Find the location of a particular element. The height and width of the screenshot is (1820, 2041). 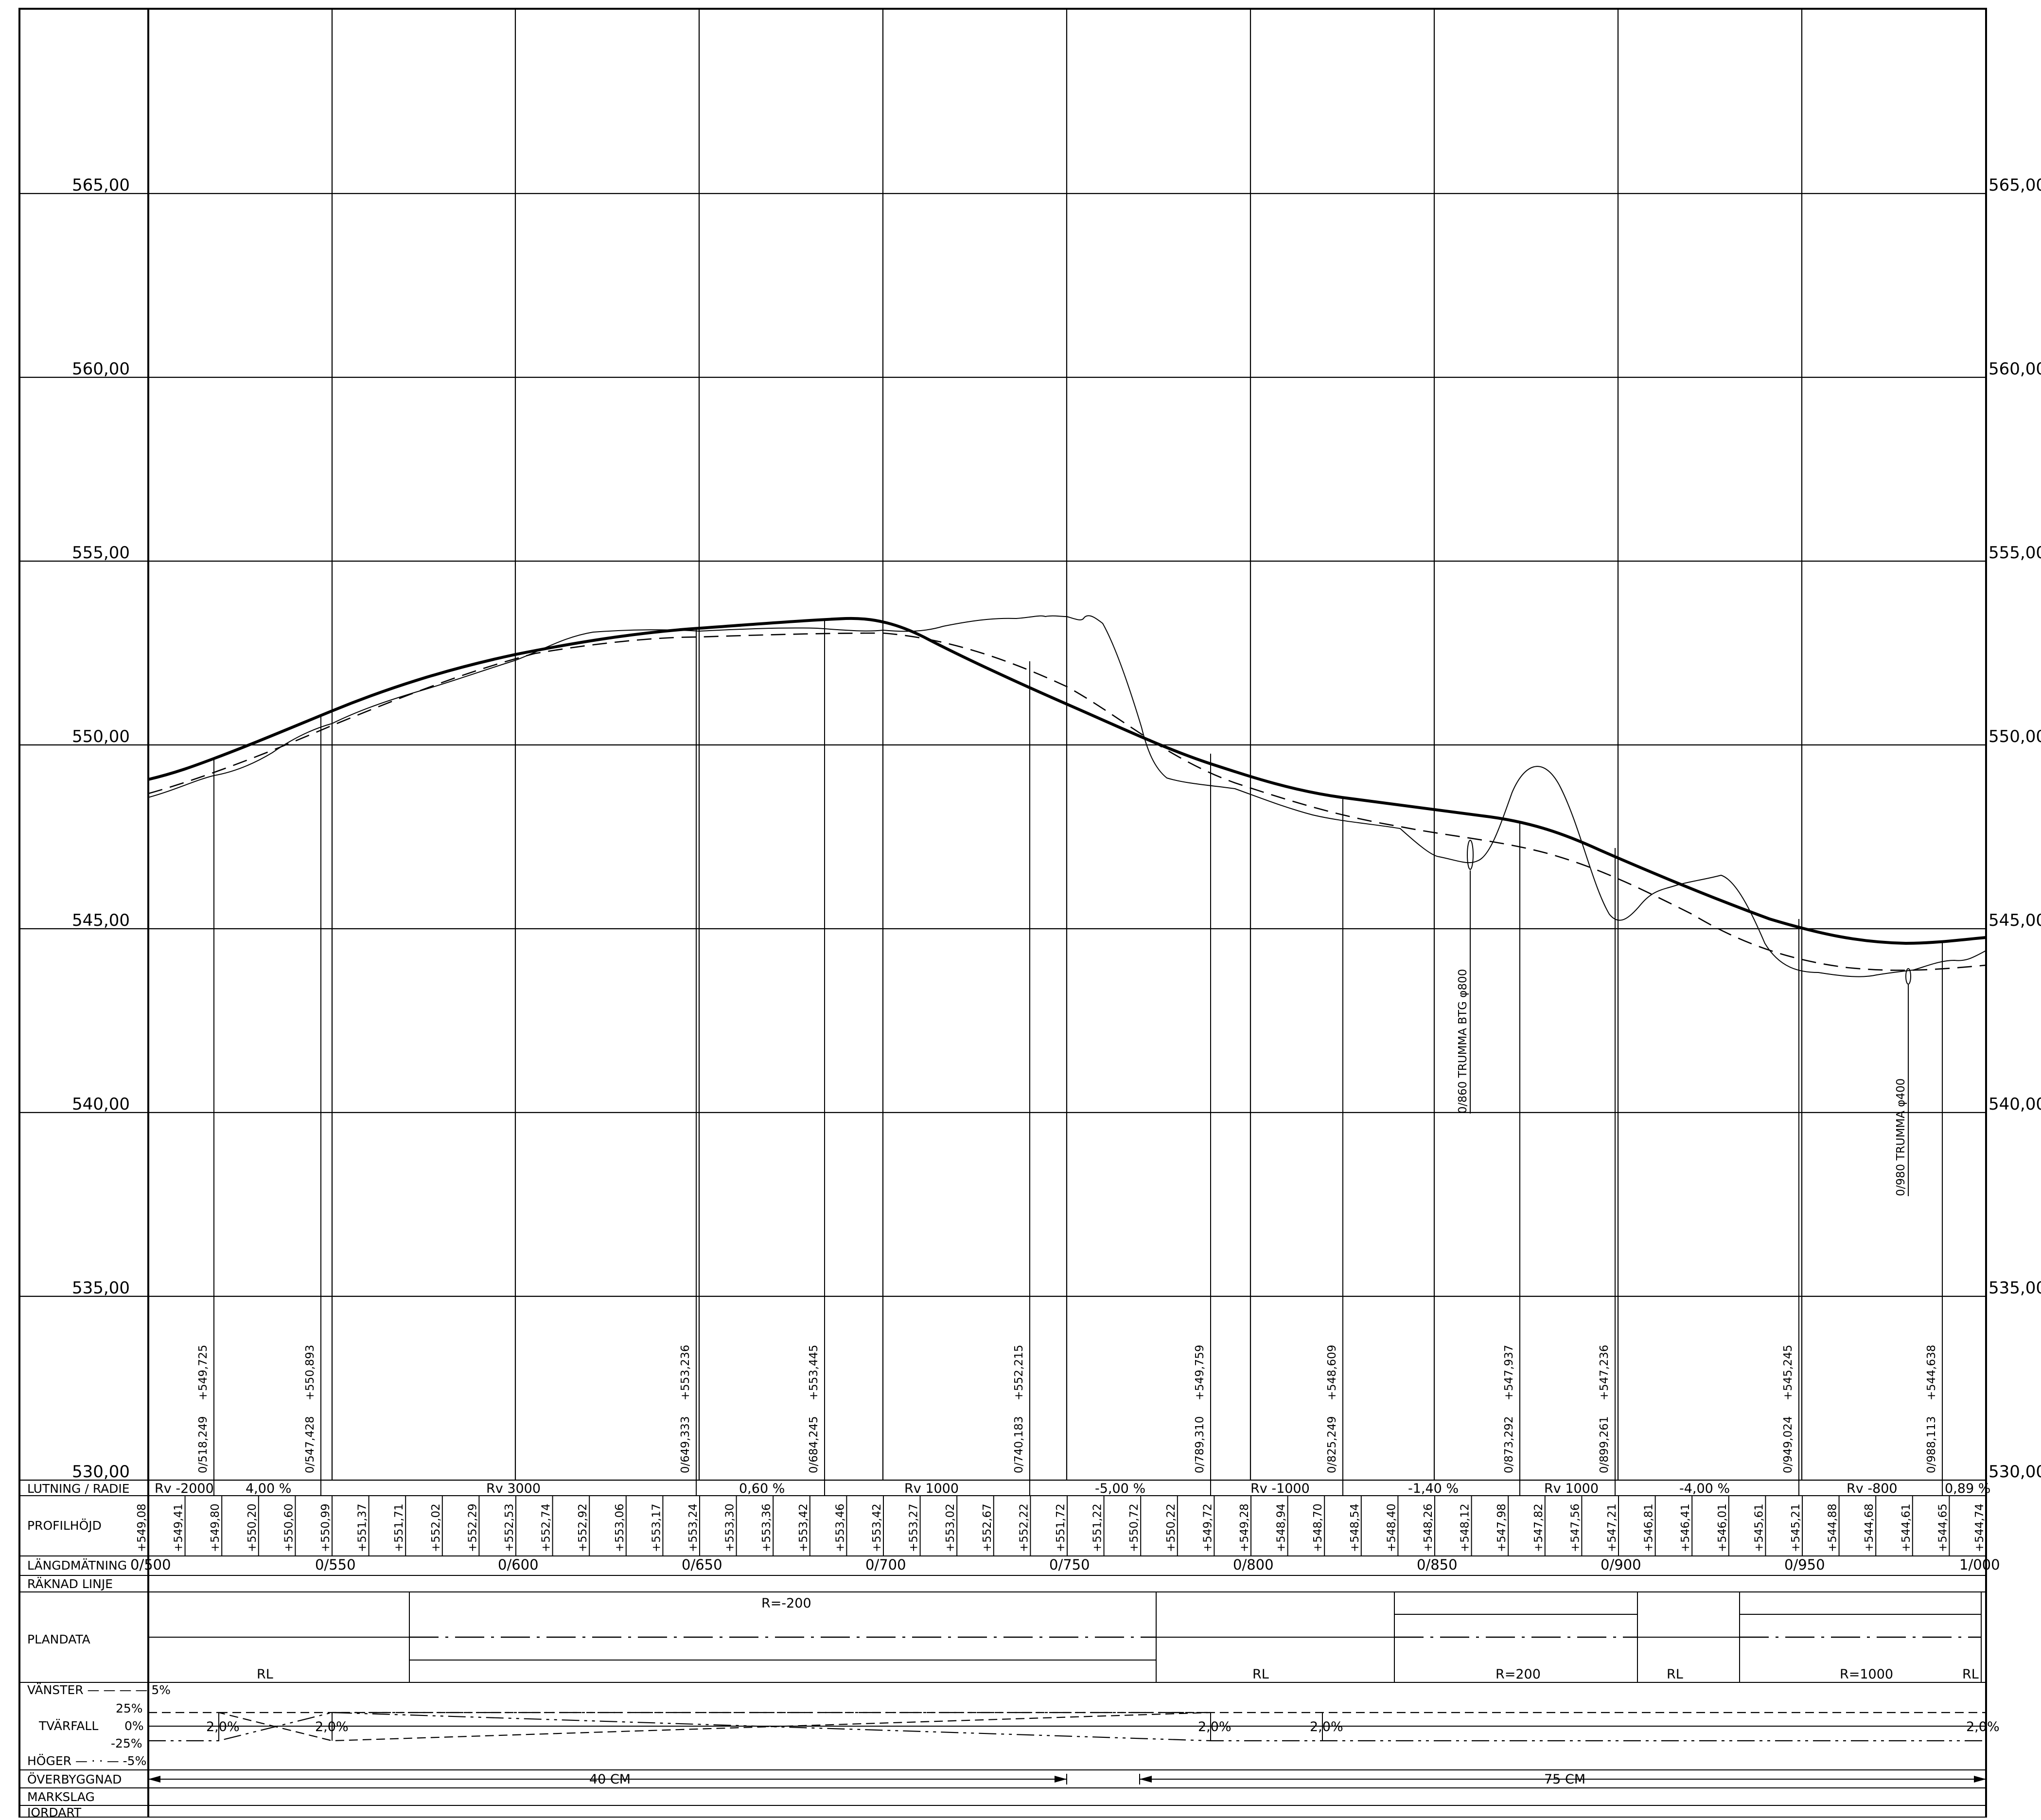

profilhojd-value: +552,22 is located at coordinates (1024, 1527).